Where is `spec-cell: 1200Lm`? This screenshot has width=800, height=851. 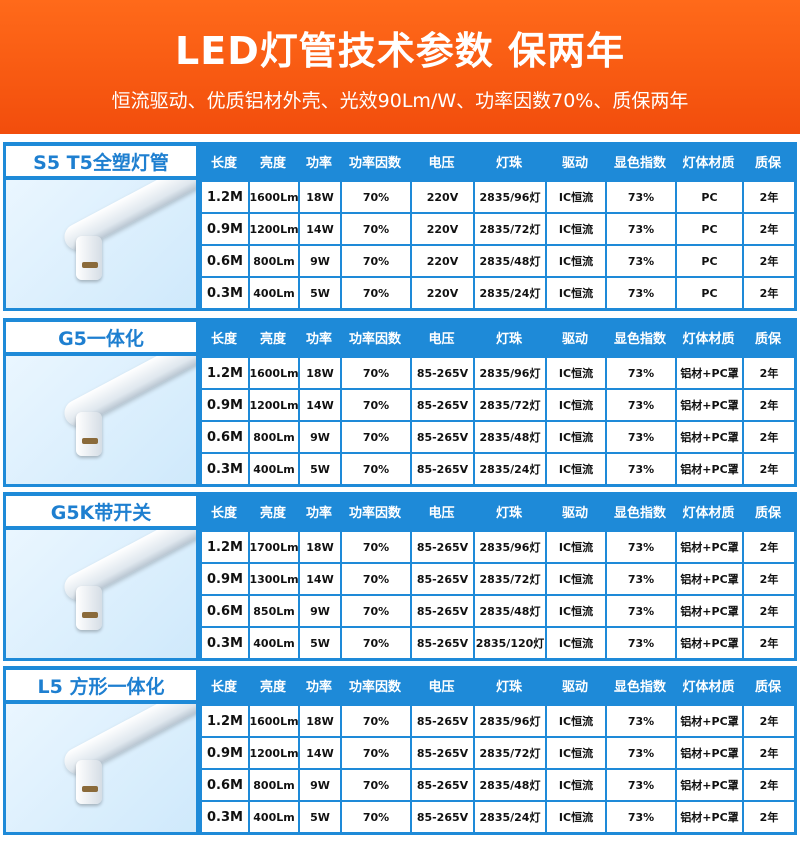 spec-cell: 1200Lm is located at coordinates (274, 229).